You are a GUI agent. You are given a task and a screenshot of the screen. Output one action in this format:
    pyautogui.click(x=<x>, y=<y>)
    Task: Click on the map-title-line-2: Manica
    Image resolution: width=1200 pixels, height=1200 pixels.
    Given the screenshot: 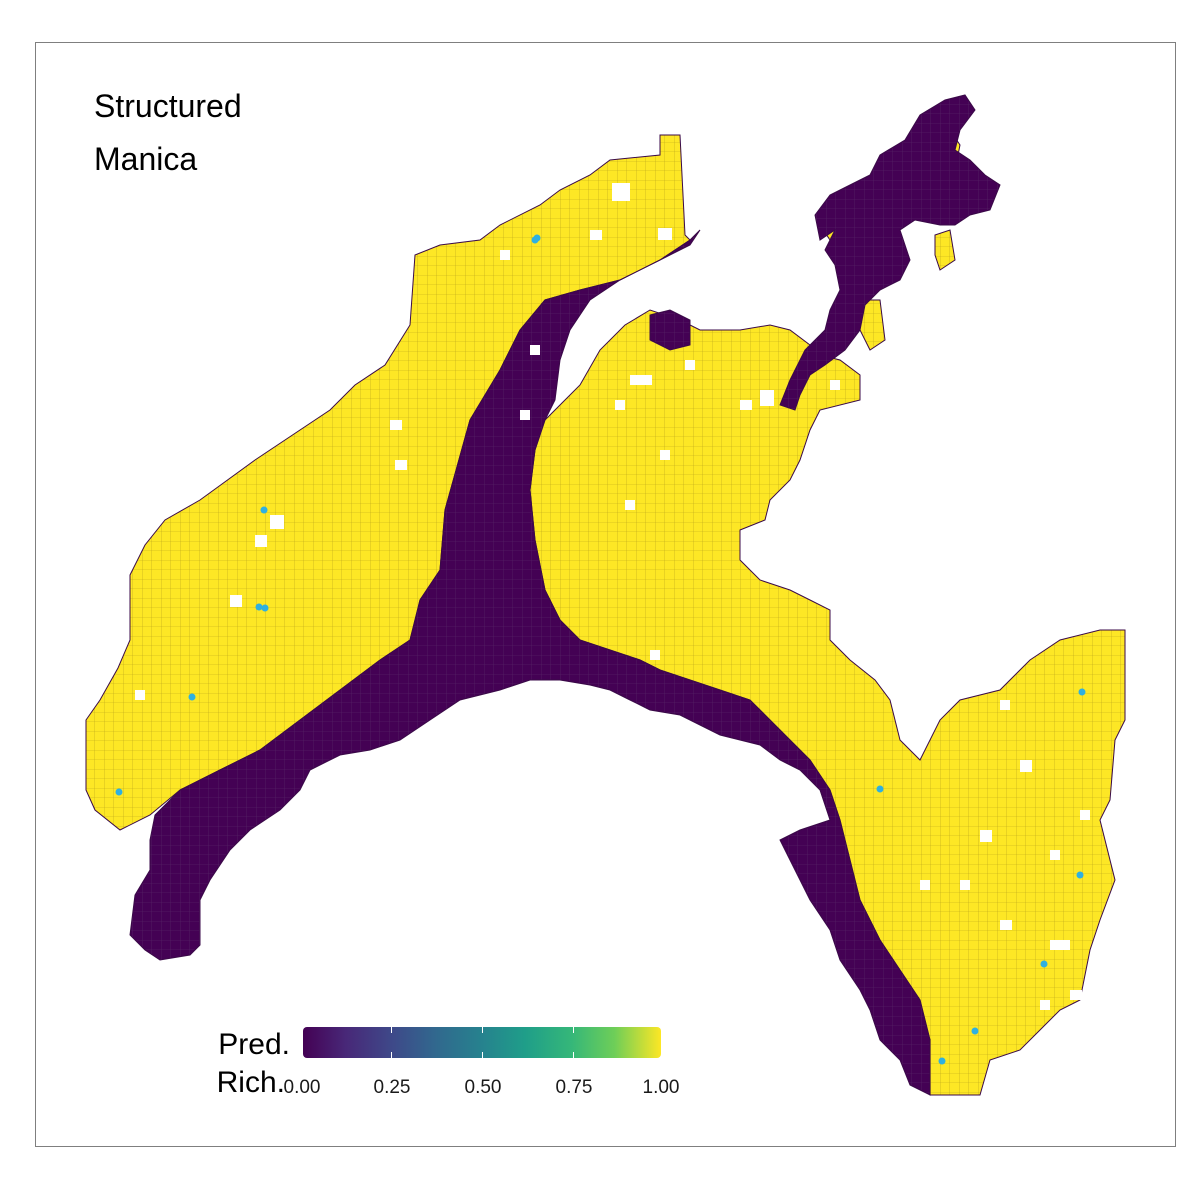 What is the action you would take?
    pyautogui.click(x=146, y=159)
    